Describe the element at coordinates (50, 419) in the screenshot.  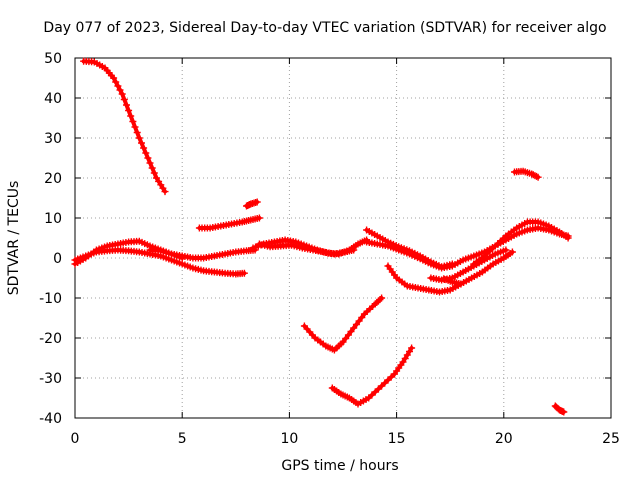
I see `y-tick-label: -40` at that location.